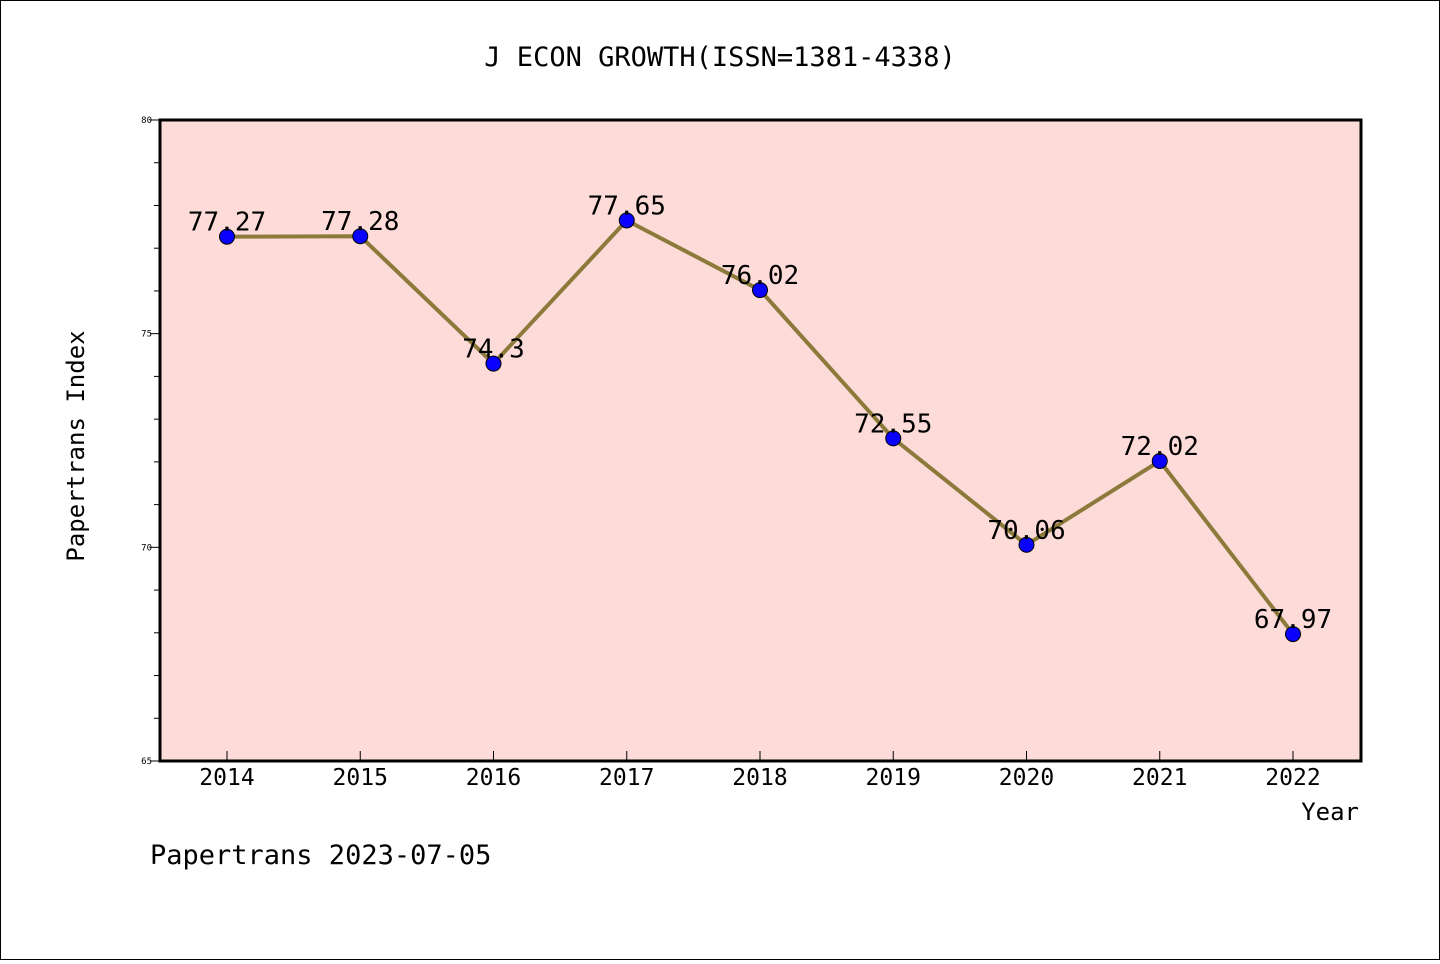  What do you see at coordinates (719, 57) in the screenshot?
I see `chart-title: J ECON GROWTH(ISSN=1381-4338)` at bounding box center [719, 57].